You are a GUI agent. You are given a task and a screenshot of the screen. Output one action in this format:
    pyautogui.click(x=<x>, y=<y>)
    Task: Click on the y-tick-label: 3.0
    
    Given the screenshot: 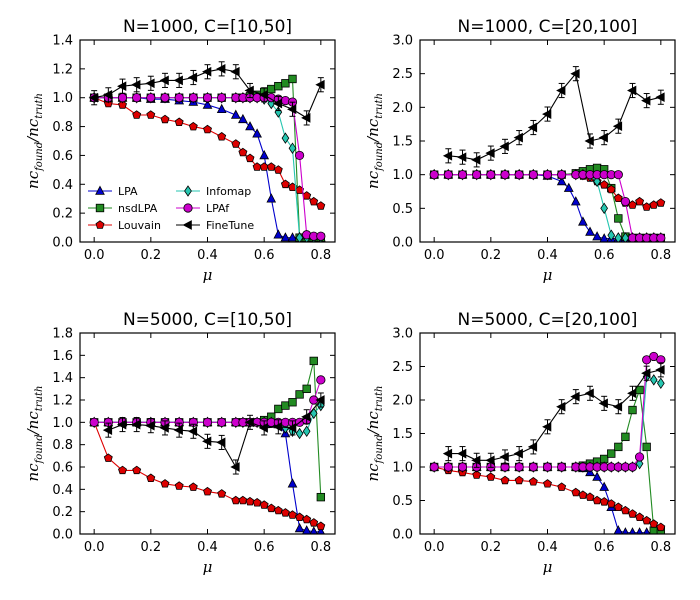 What is the action you would take?
    pyautogui.click(x=402, y=41)
    